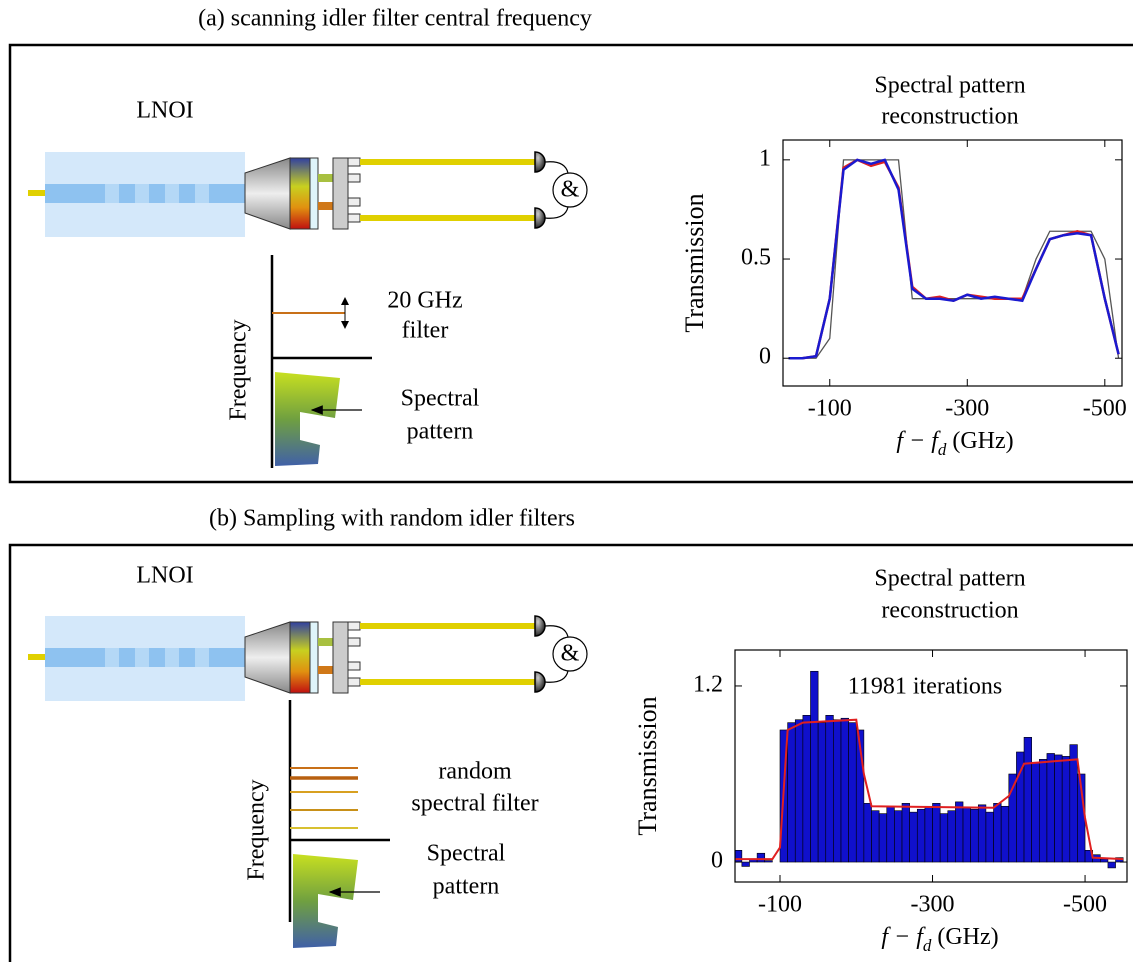  Describe the element at coordinates (424, 301) in the screenshot. I see `filter-label: 20 GHz` at that location.